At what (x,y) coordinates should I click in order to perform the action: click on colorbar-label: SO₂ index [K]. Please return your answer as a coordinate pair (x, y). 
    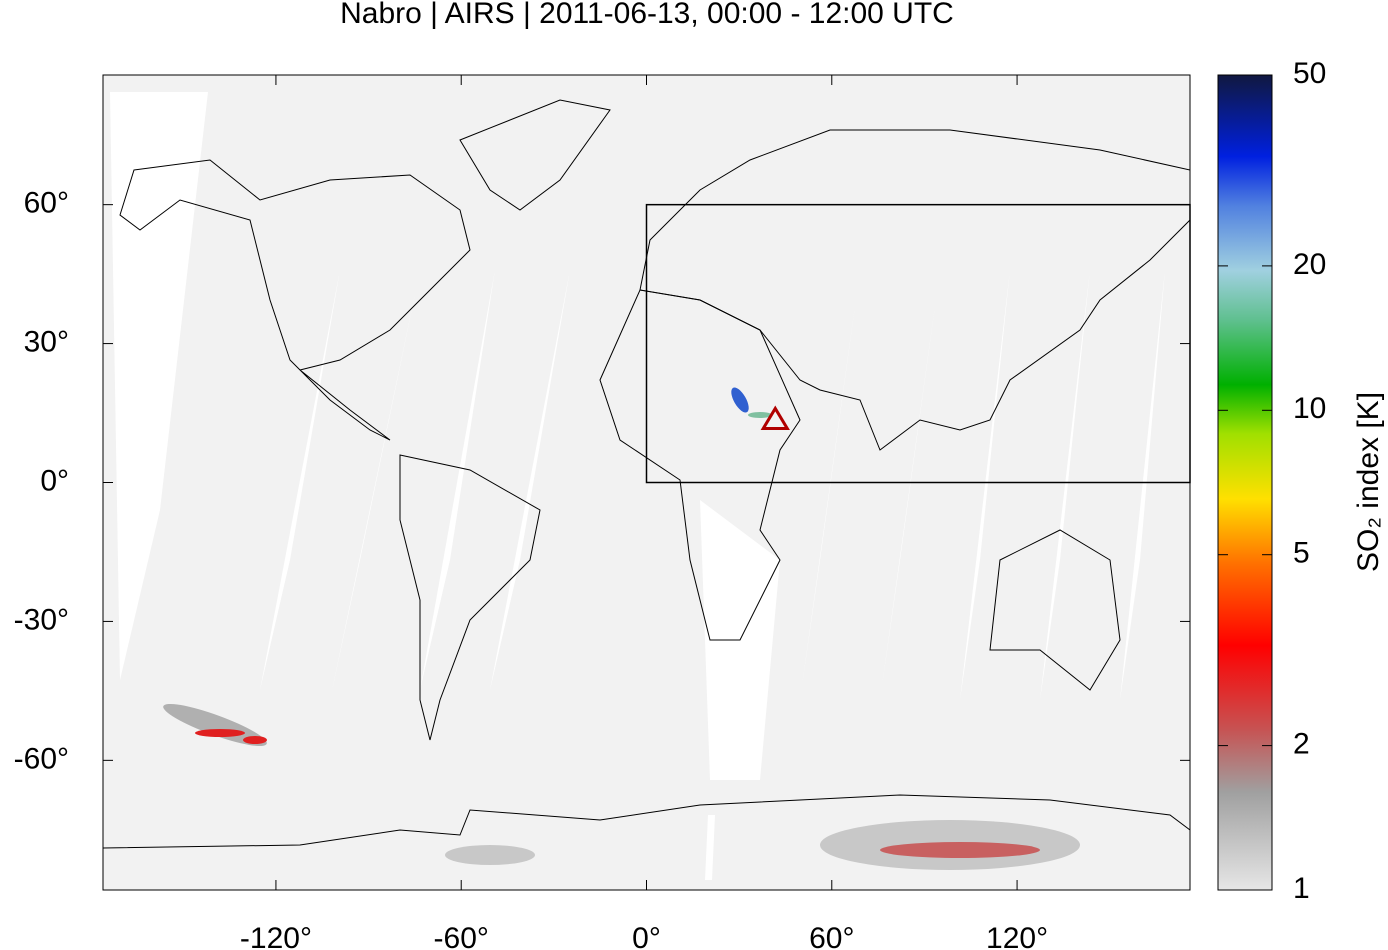
    Looking at the image, I should click on (1368, 482).